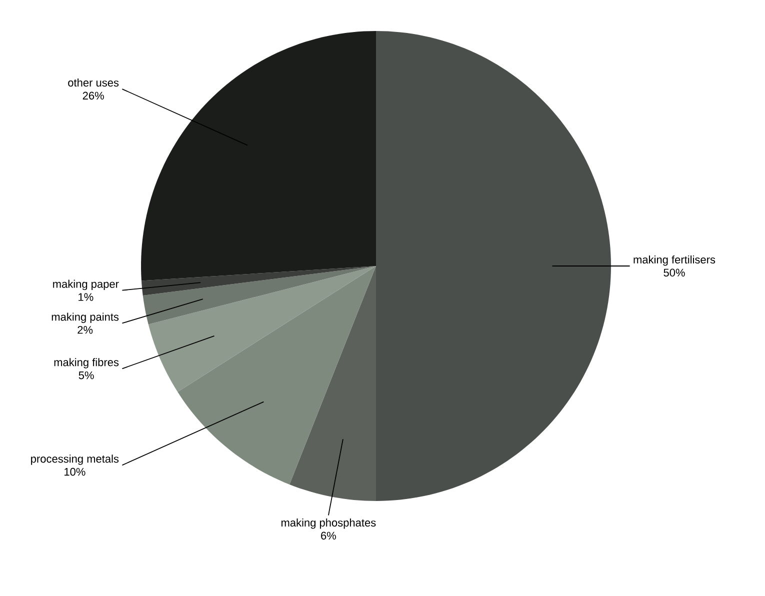  What do you see at coordinates (328, 536) in the screenshot?
I see `data-label: 6%` at bounding box center [328, 536].